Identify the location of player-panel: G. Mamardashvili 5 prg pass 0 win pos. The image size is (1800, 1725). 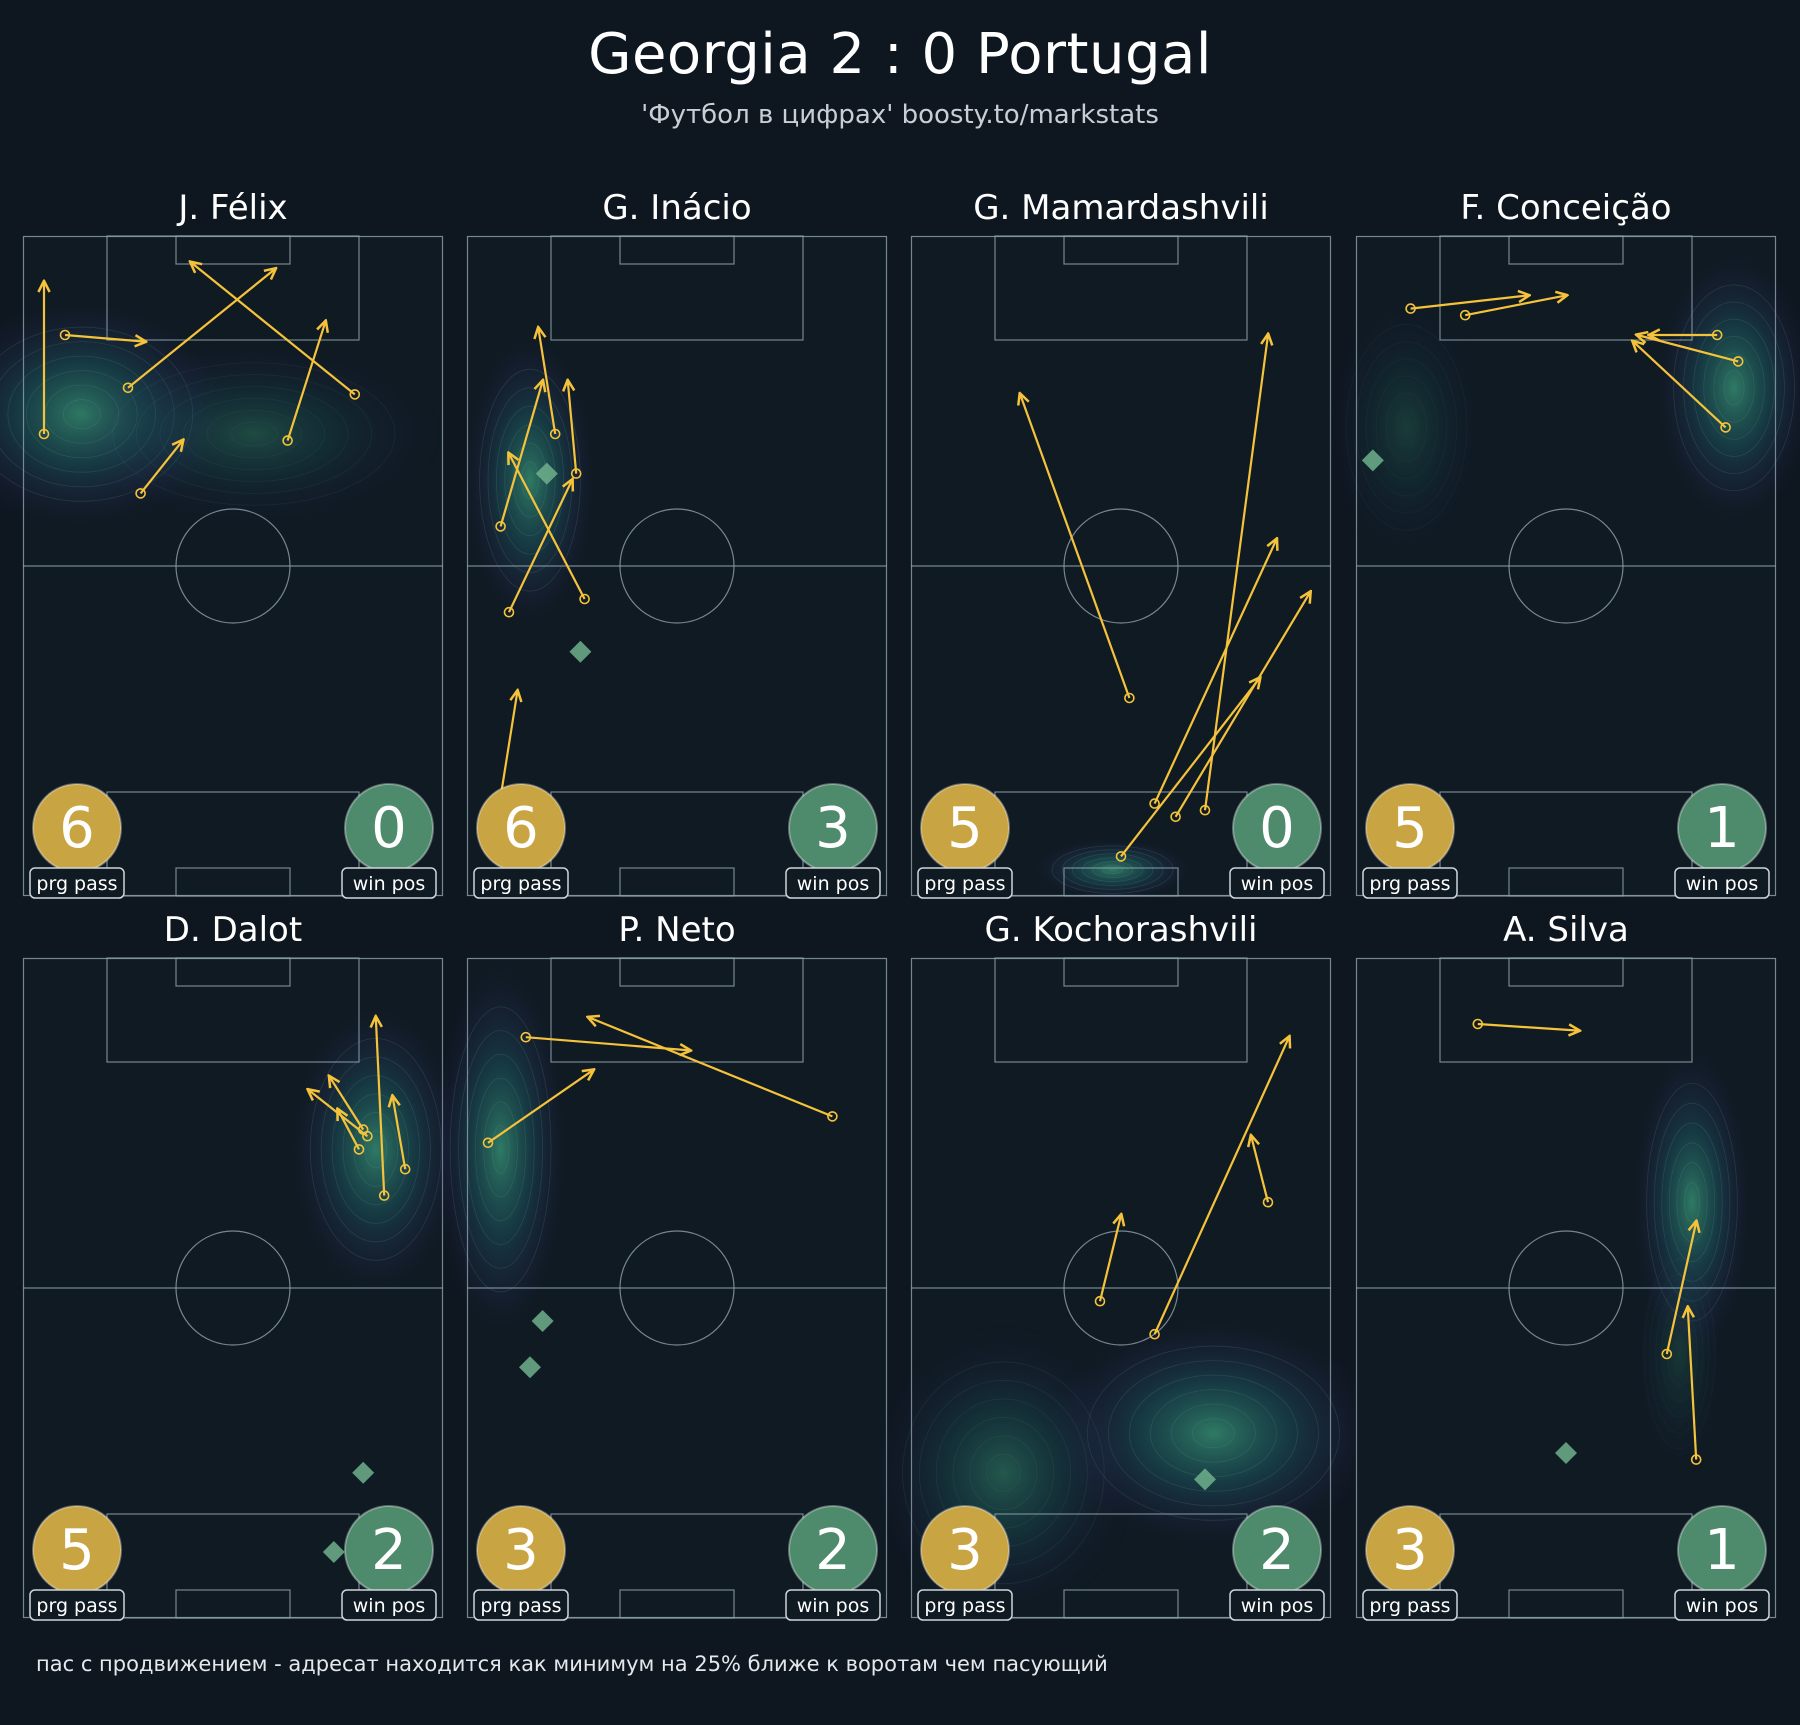
(1121, 545).